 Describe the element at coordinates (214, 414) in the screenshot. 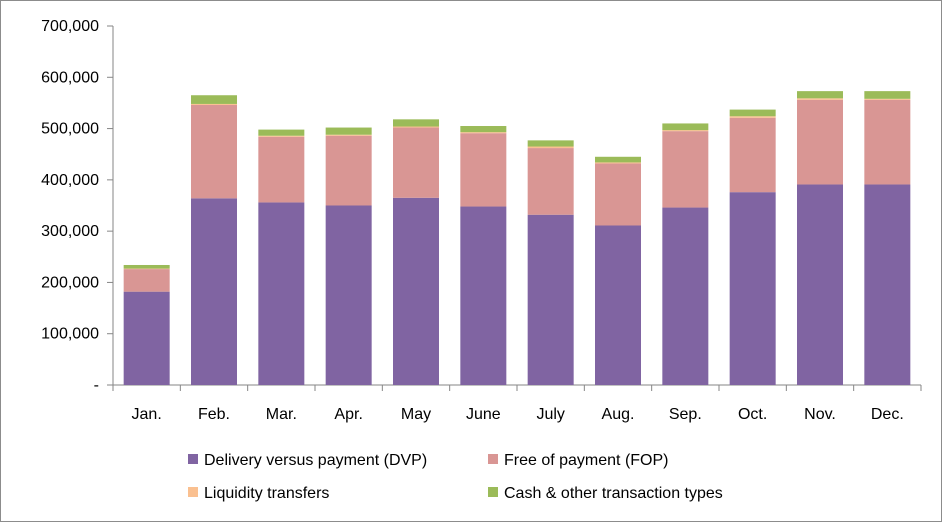

I see `x-tick-label: Feb.` at that location.